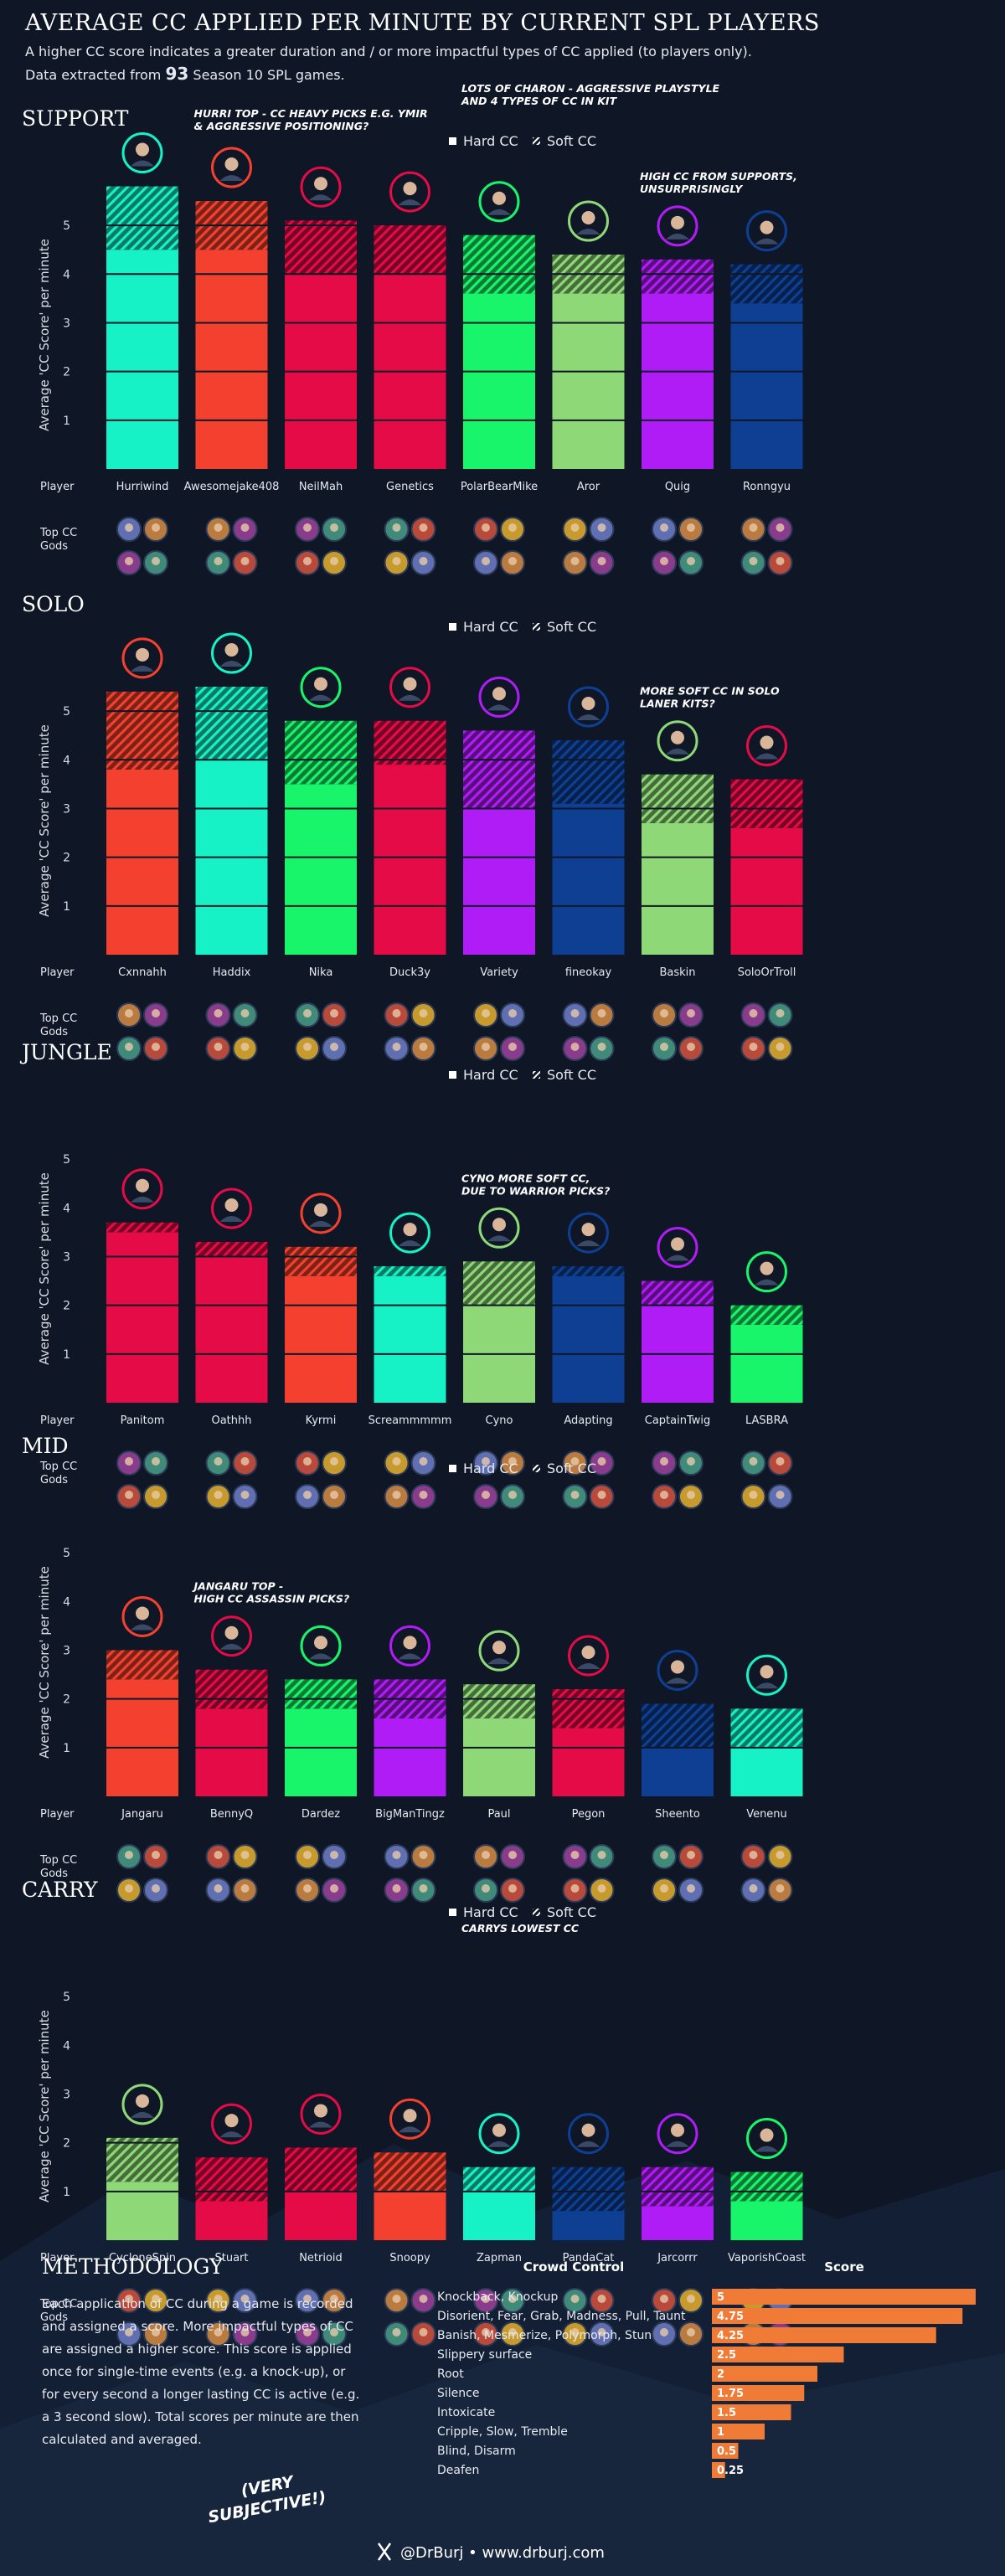  Describe the element at coordinates (232, 972) in the screenshot. I see `player-name: Haddix` at that location.